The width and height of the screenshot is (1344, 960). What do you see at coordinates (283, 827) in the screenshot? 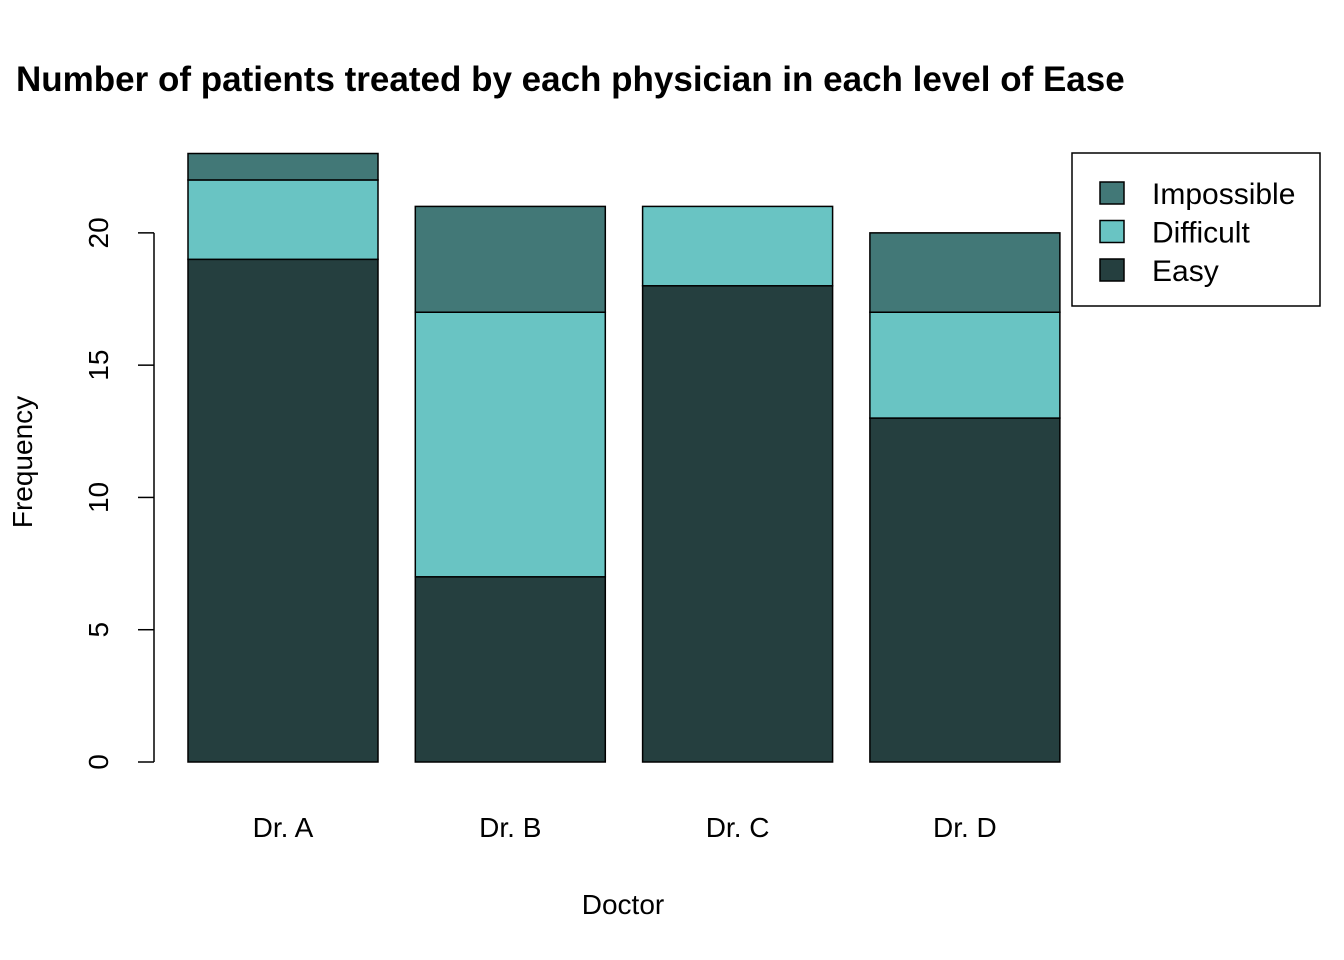
I see `x-tick-label: Dr. A` at bounding box center [283, 827].